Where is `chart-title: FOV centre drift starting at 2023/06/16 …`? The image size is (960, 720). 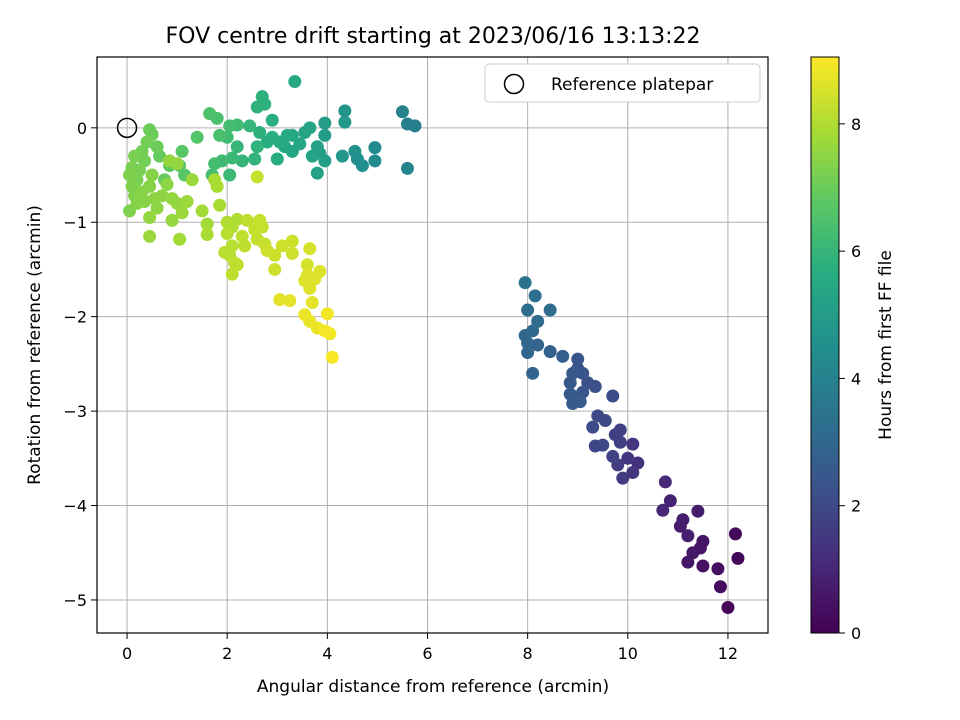
chart-title: FOV centre drift starting at 2023/06/16 … is located at coordinates (433, 36).